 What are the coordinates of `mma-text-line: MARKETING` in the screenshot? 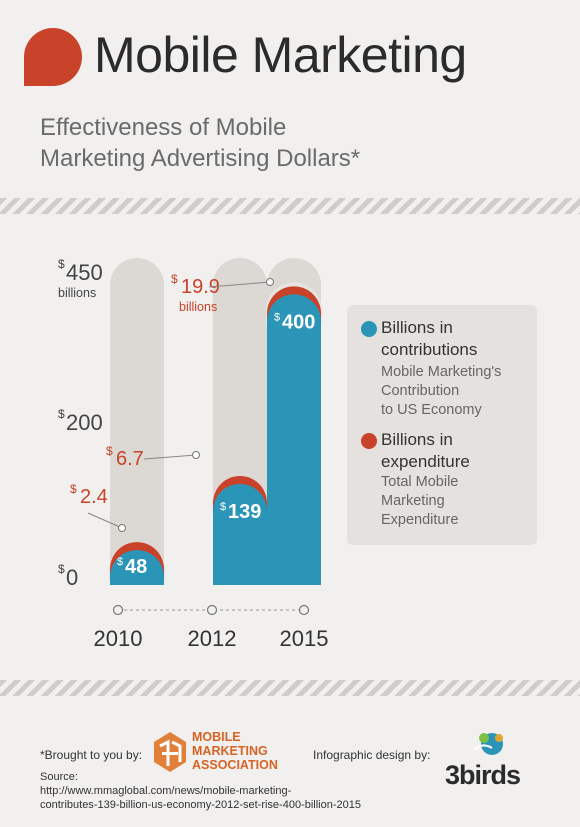 It's located at (230, 751).